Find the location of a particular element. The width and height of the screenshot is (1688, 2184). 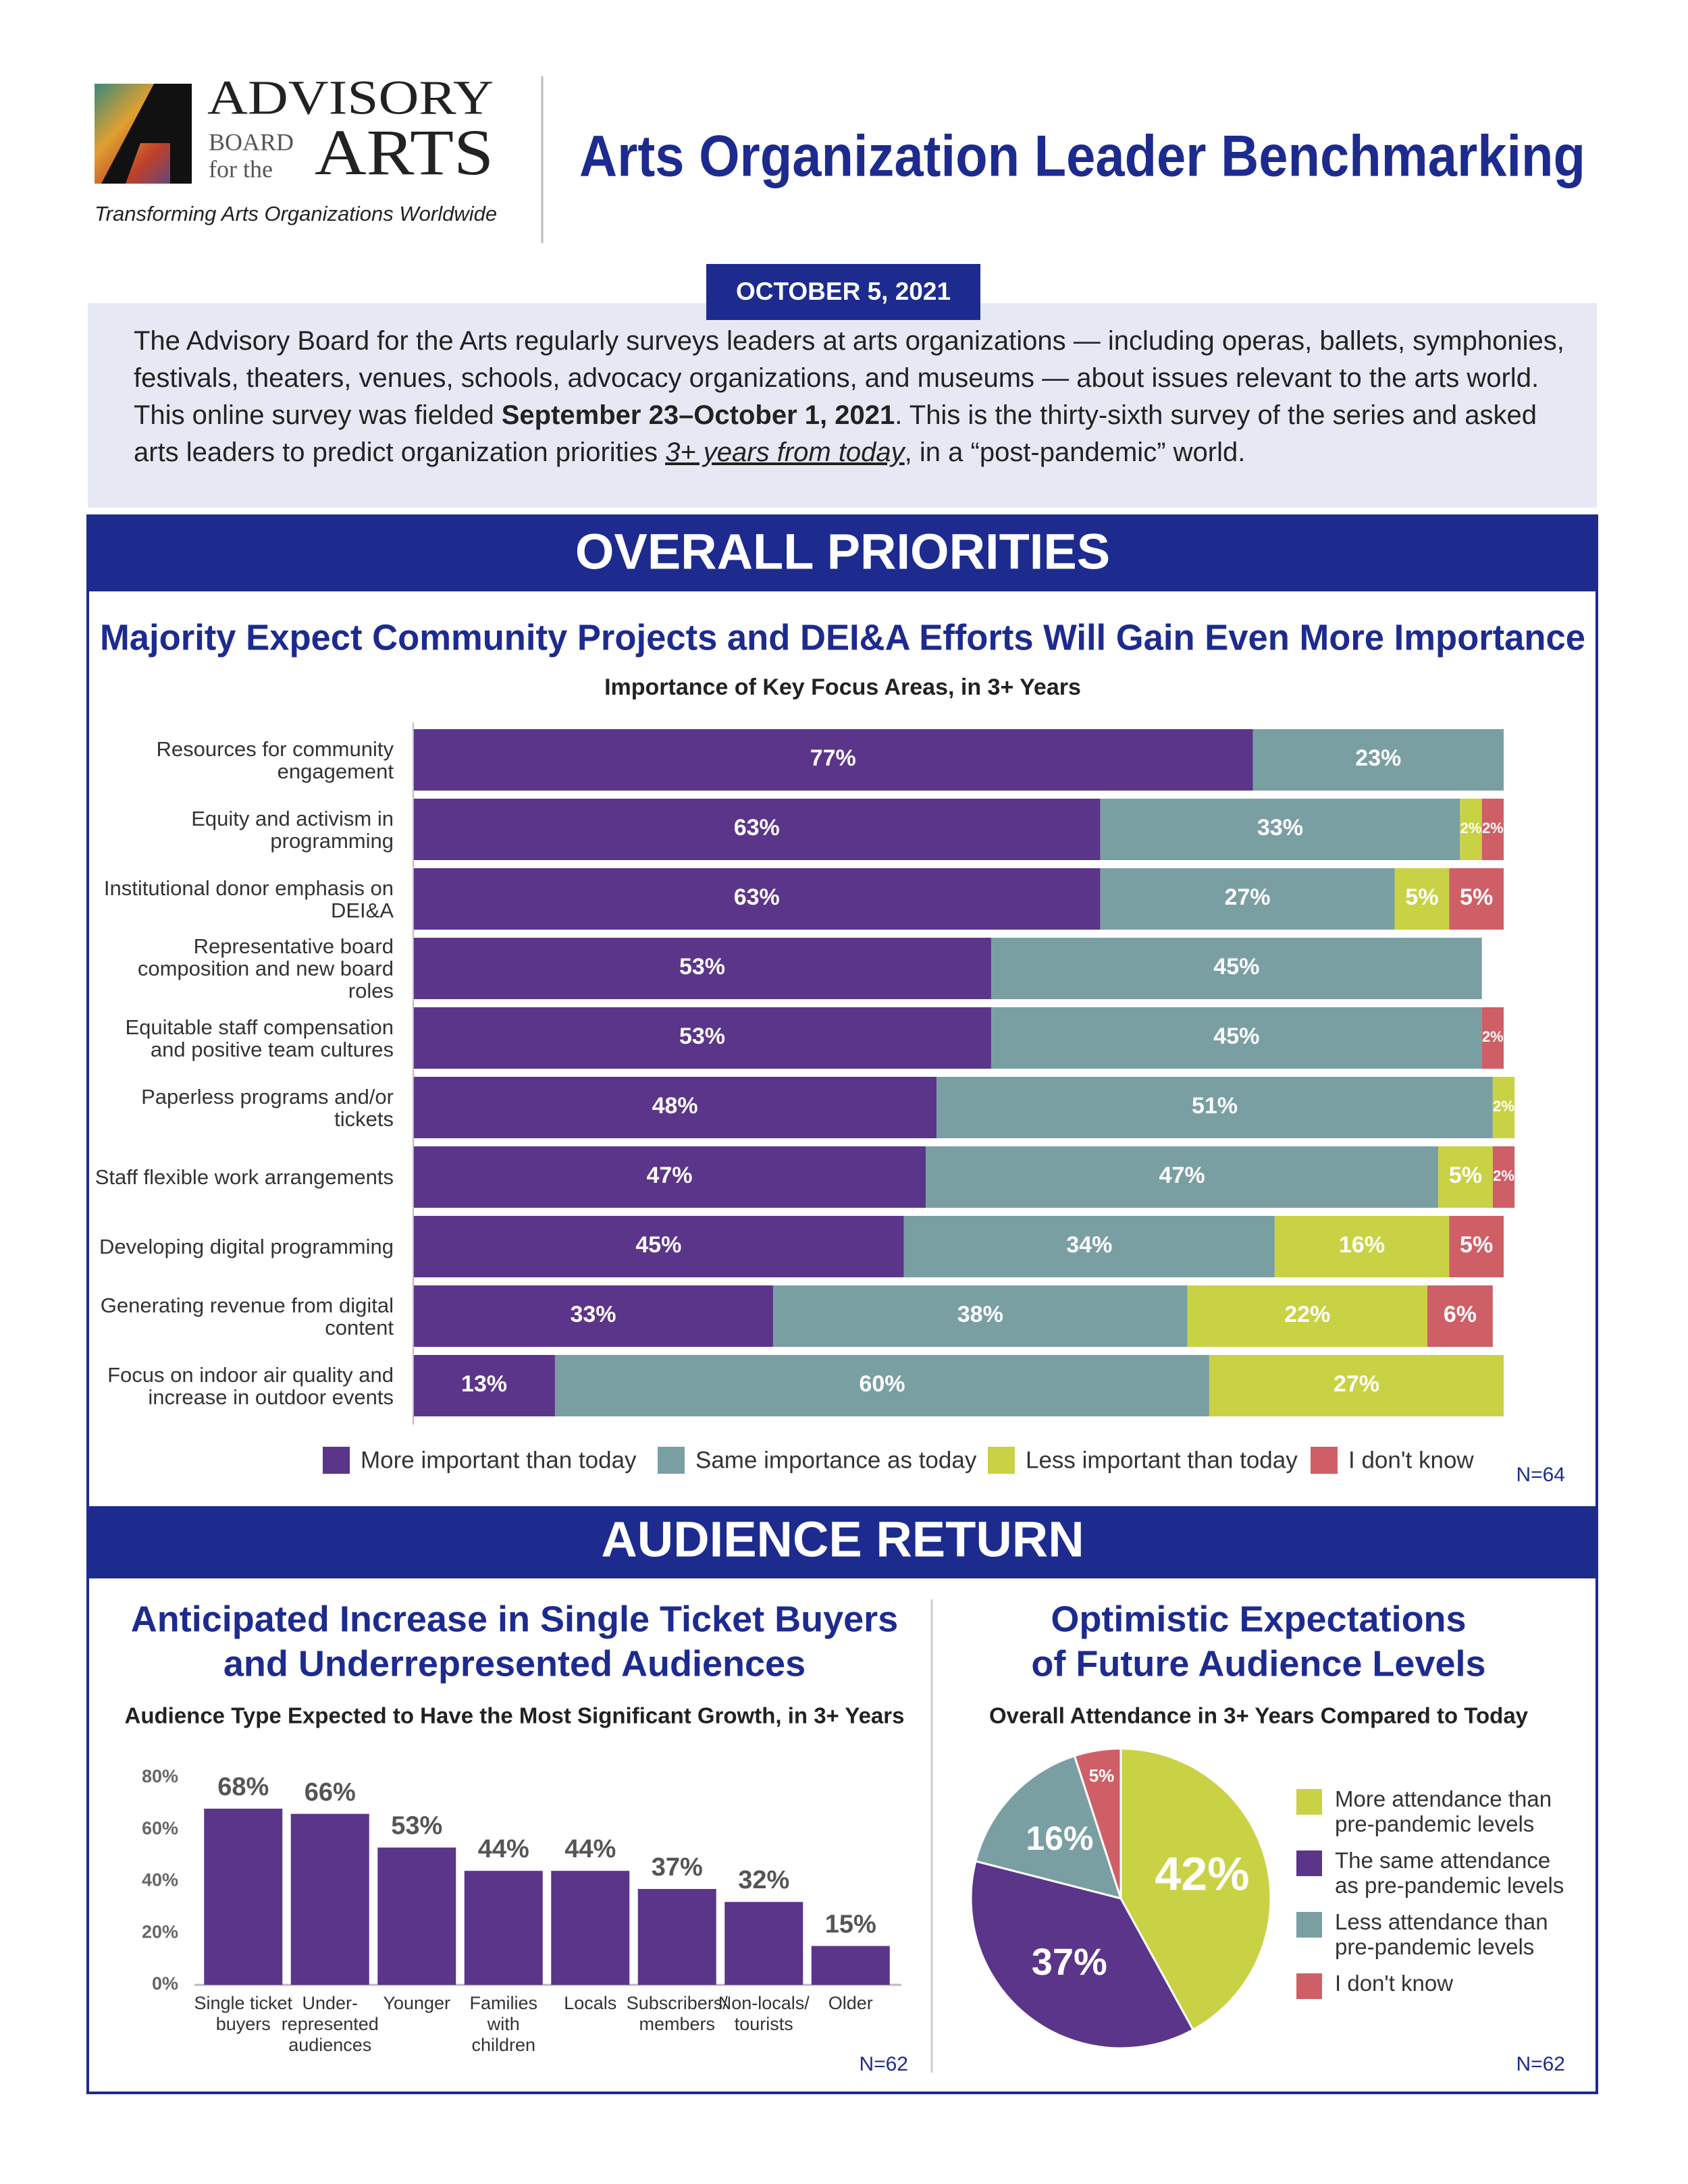

logo-a is located at coordinates (146, 134).